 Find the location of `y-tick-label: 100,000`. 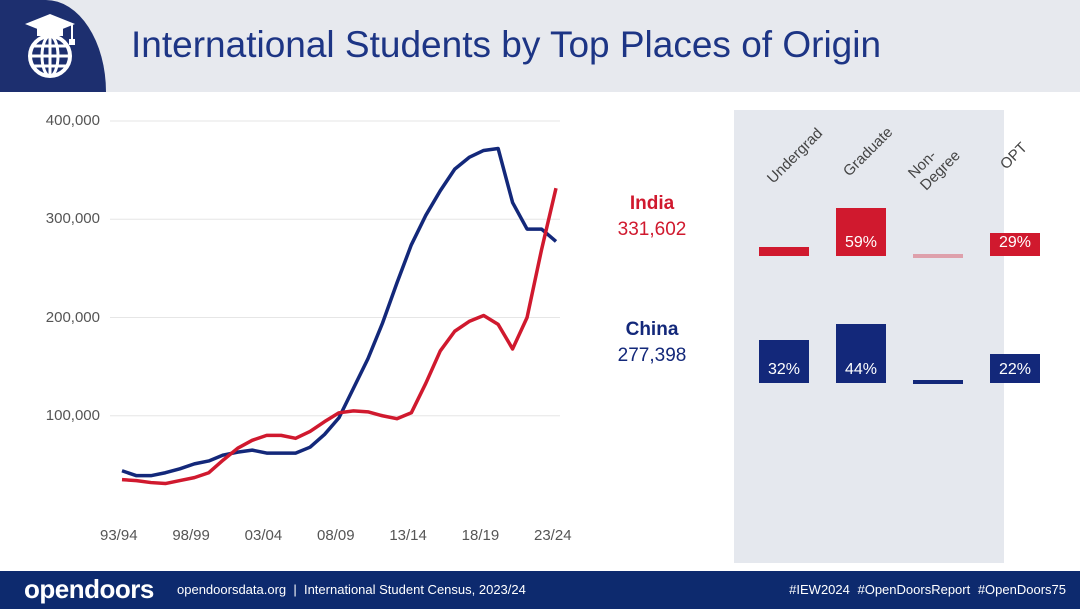

y-tick-label: 100,000 is located at coordinates (72, 415).